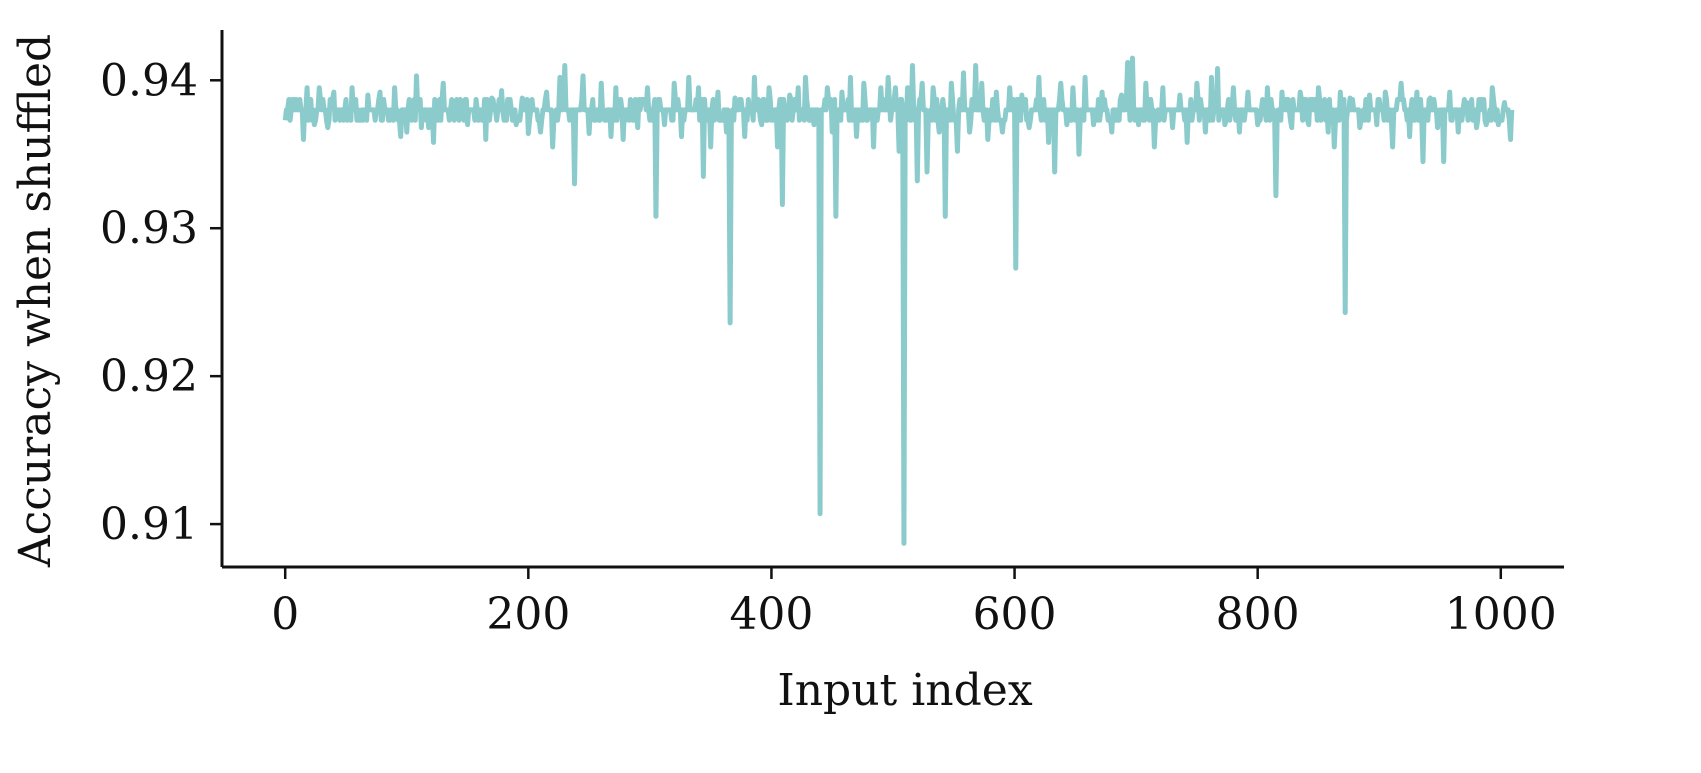  What do you see at coordinates (905, 690) in the screenshot?
I see `x-axis-label: Input index` at bounding box center [905, 690].